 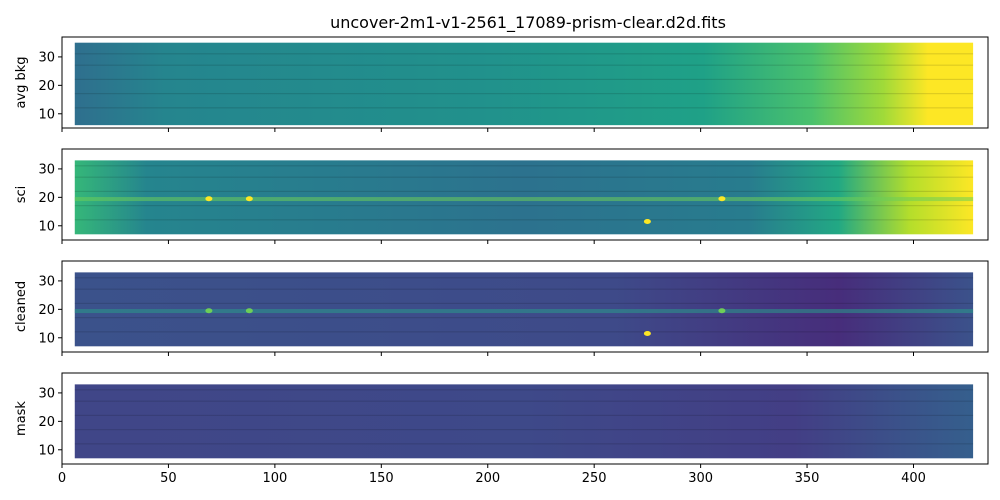 What do you see at coordinates (913, 478) in the screenshot?
I see `x-tick-label: 400` at bounding box center [913, 478].